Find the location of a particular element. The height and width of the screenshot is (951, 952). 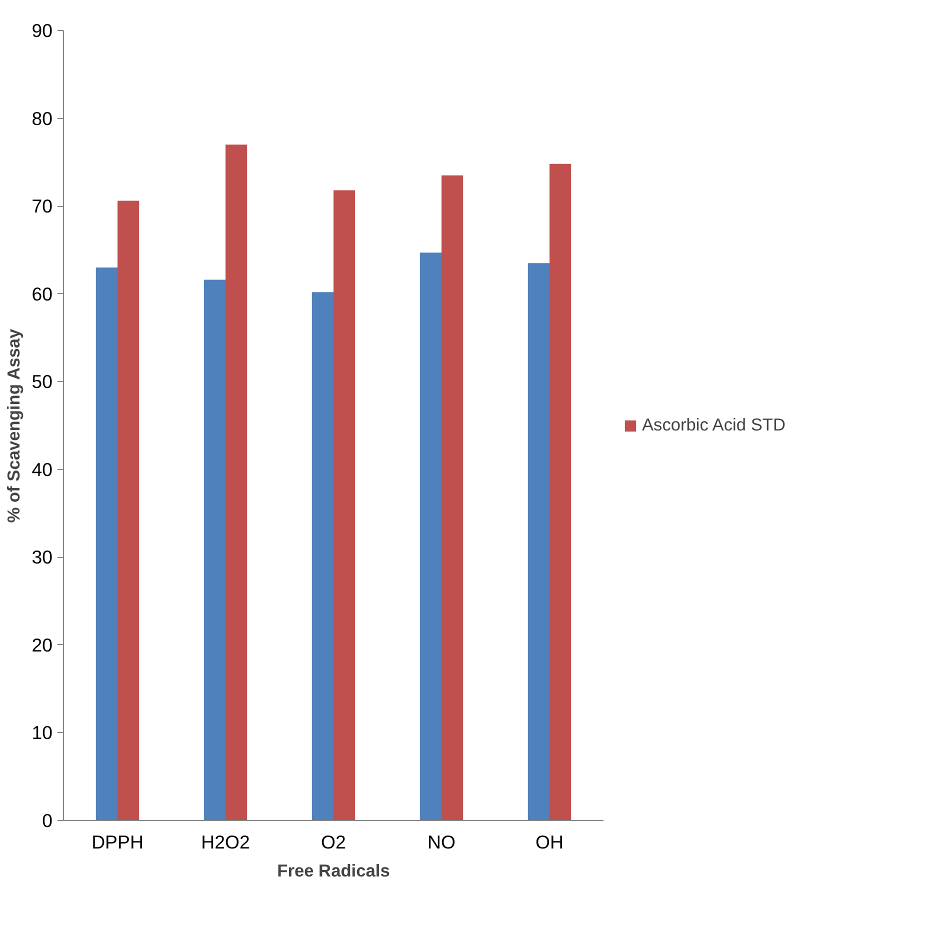

y-tick-label: 10 is located at coordinates (42, 733).